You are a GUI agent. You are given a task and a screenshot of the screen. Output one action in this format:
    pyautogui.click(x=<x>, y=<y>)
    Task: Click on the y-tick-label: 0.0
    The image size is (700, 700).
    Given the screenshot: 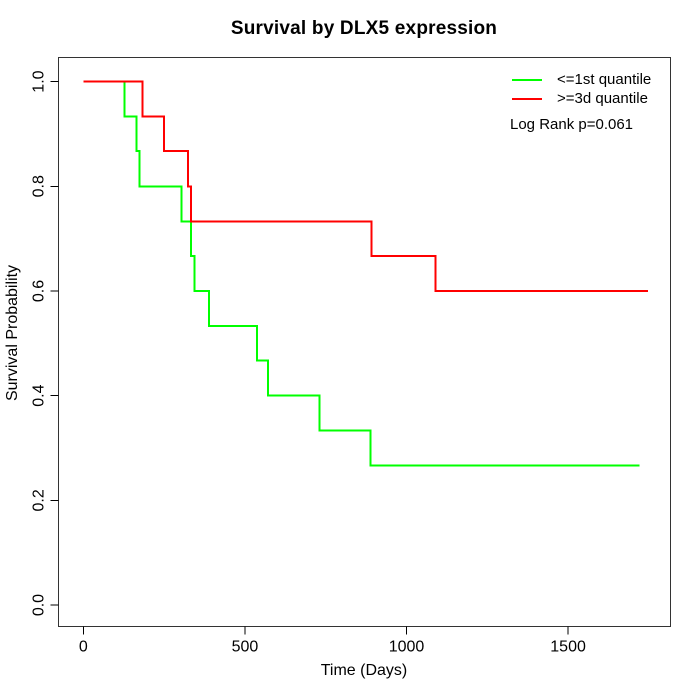 What is the action you would take?
    pyautogui.click(x=39, y=605)
    